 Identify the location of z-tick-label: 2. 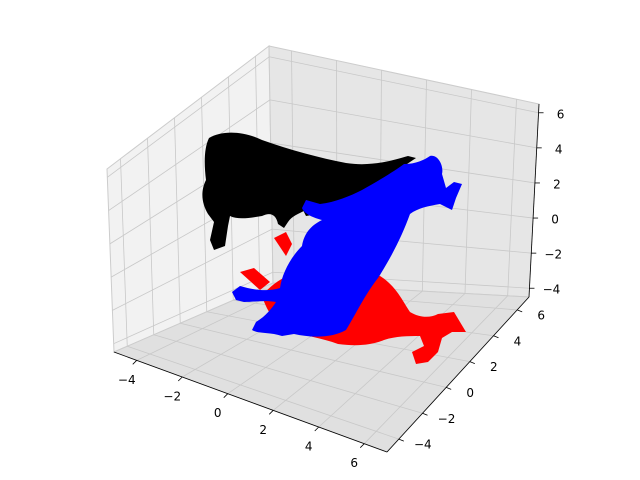
(557, 184).